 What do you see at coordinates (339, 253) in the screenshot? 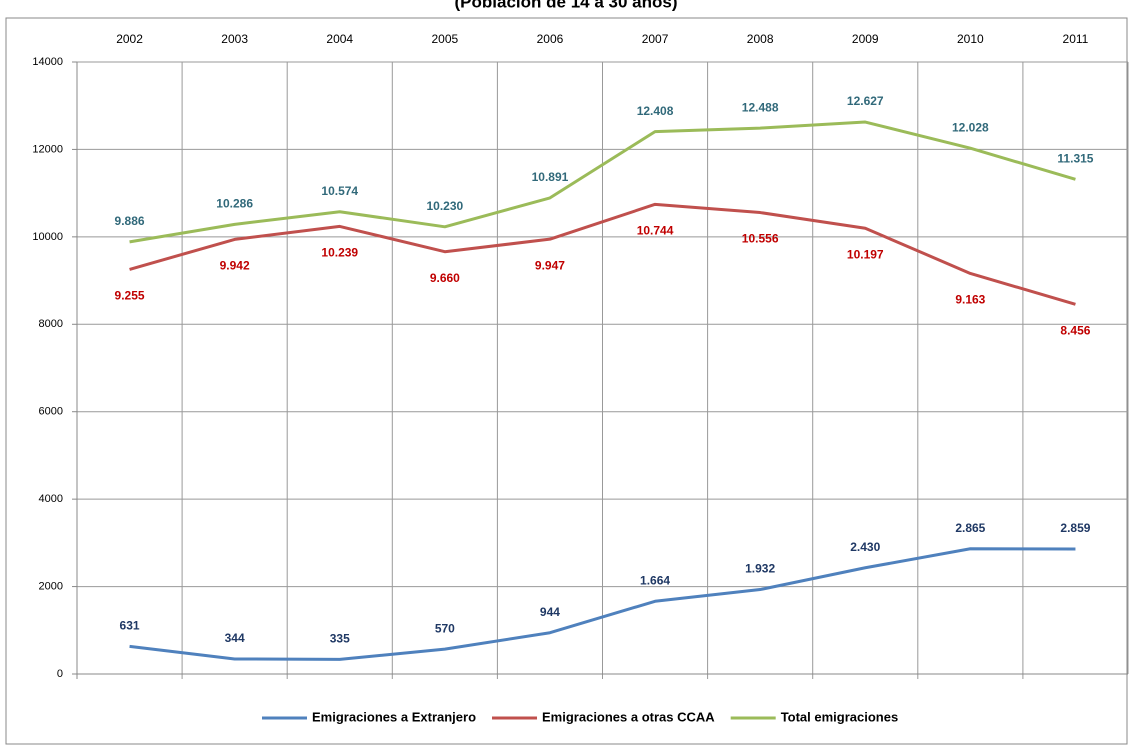
I see `data-label: 10.239` at bounding box center [339, 253].